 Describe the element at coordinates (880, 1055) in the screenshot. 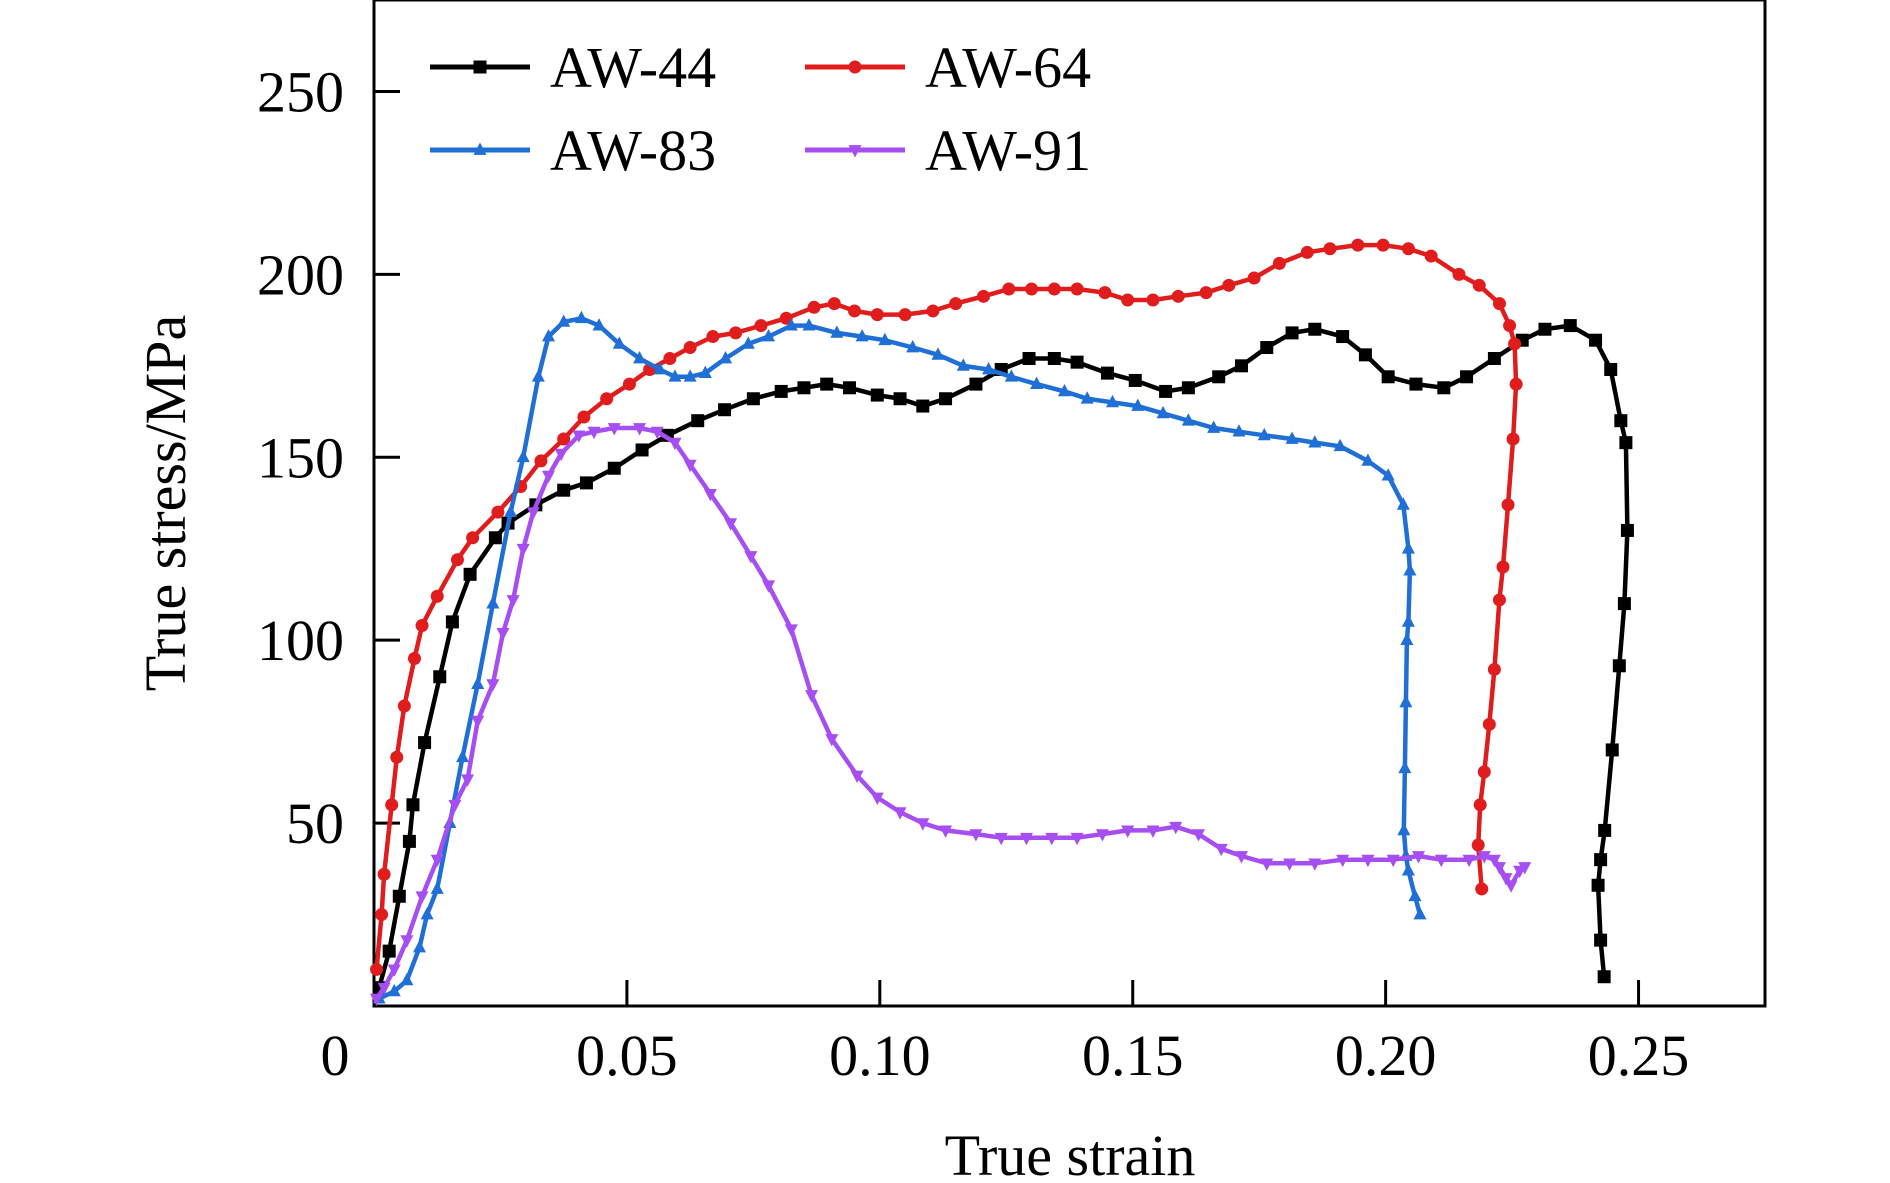

I see `x-tick-label-0-1: 0.10` at that location.